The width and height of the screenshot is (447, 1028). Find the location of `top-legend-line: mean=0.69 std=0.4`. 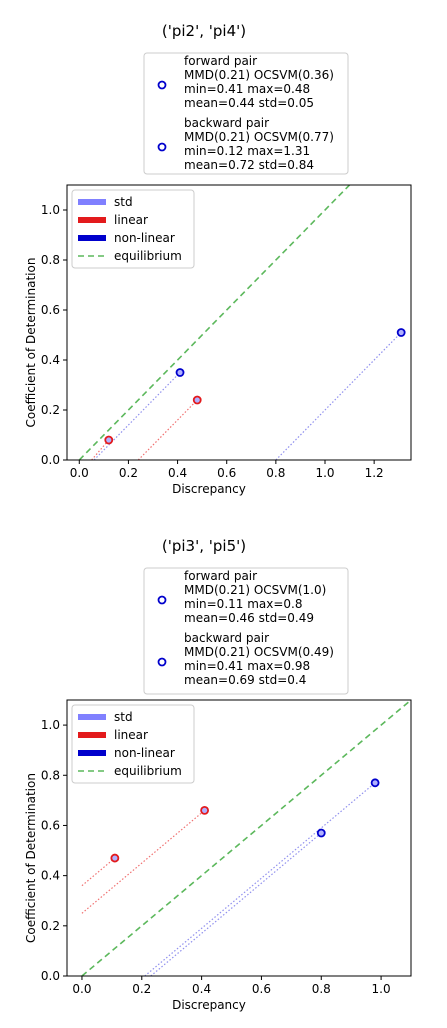

top-legend-line: mean=0.69 std=0.4 is located at coordinates (245, 680).